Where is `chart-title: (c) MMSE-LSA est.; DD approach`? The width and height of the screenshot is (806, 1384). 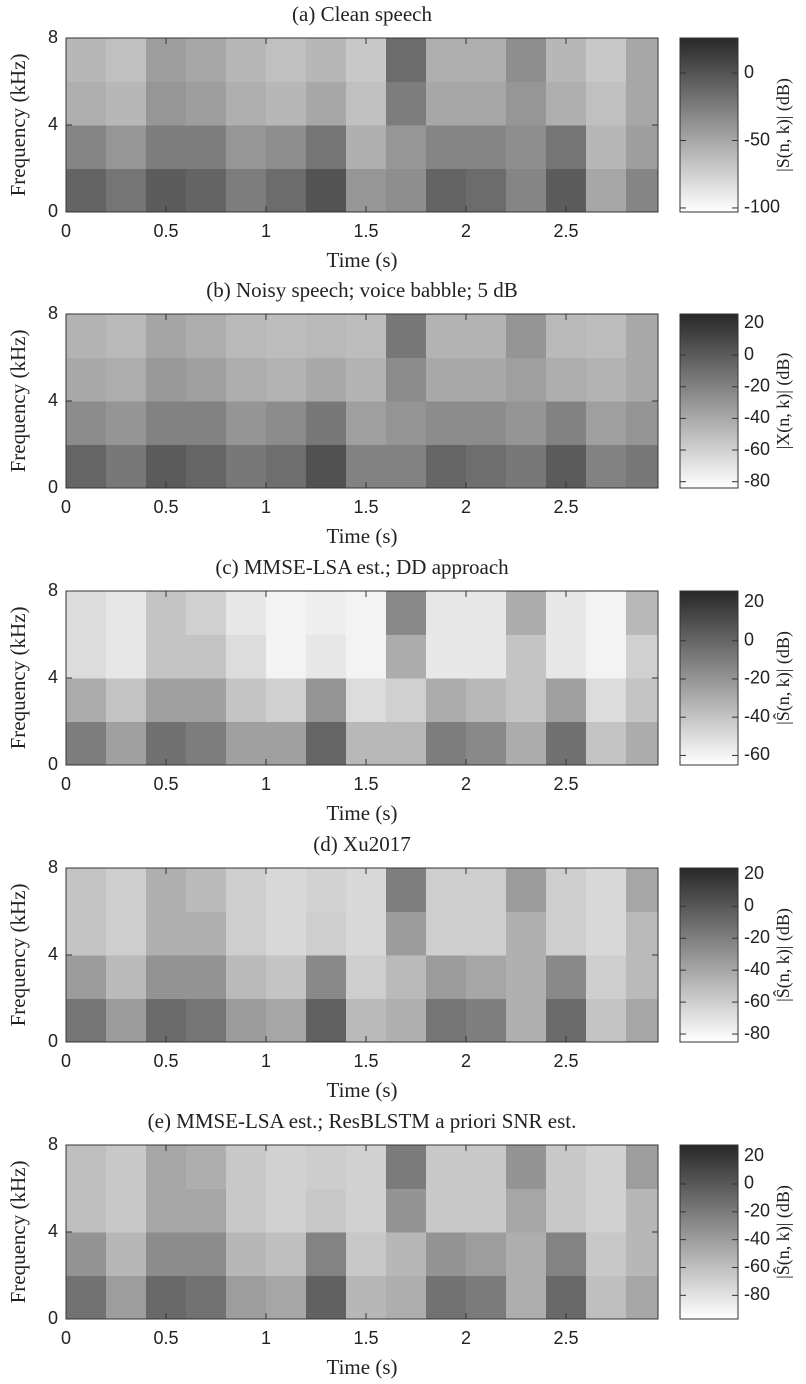 chart-title: (c) MMSE-LSA est.; DD approach is located at coordinates (362, 567).